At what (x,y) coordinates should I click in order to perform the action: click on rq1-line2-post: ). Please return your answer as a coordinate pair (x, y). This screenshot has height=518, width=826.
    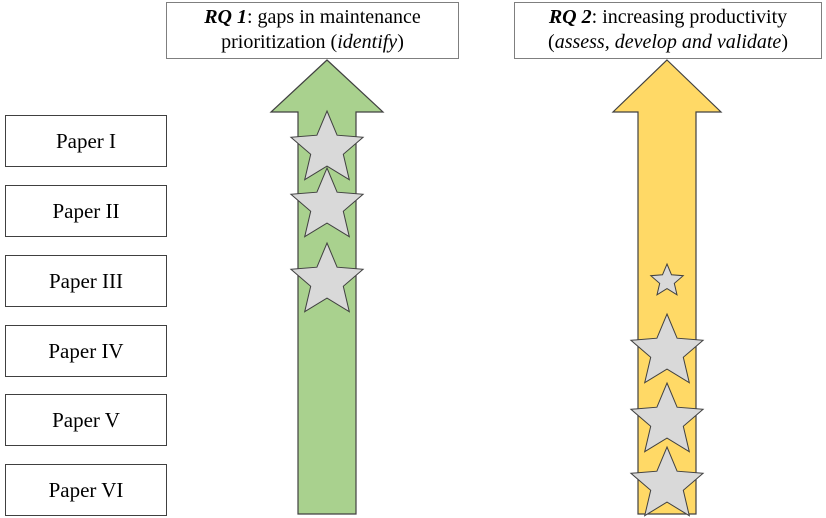
    Looking at the image, I should click on (400, 42).